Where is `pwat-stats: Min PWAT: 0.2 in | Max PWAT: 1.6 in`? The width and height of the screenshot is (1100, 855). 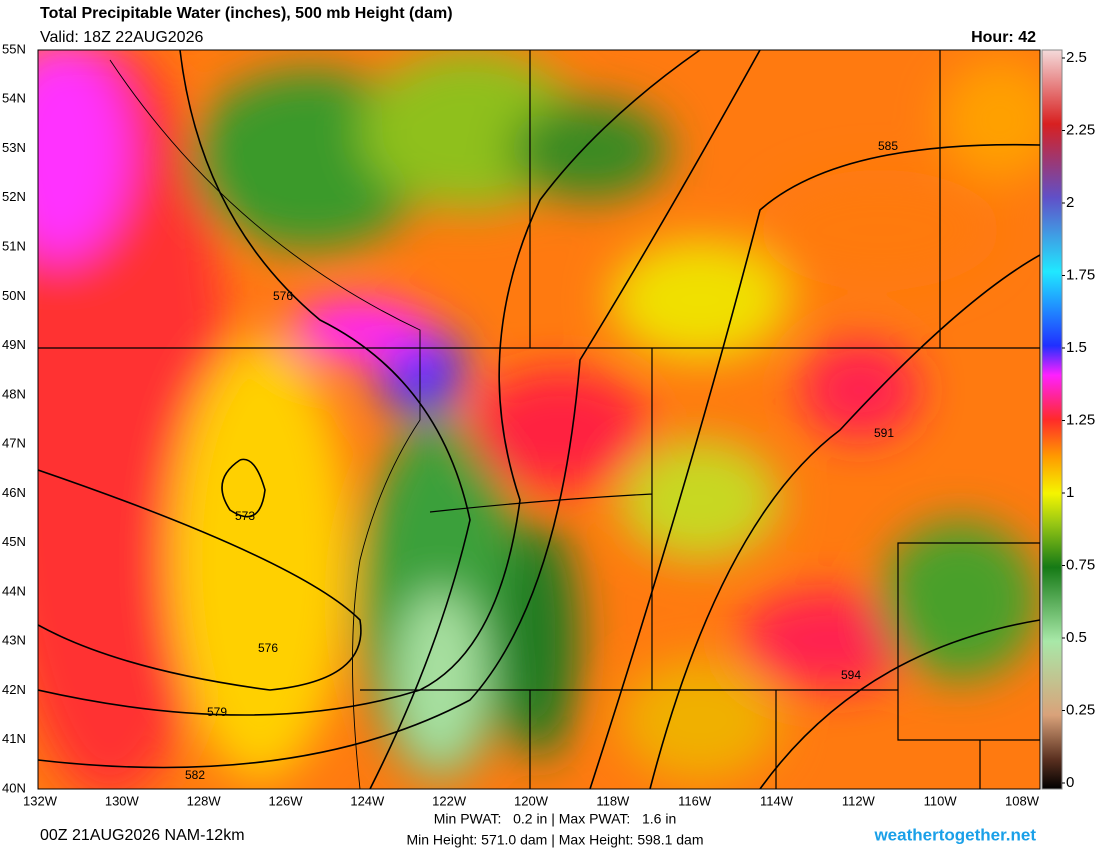 pwat-stats: Min PWAT: 0.2 in | Max PWAT: 1.6 in is located at coordinates (555, 819).